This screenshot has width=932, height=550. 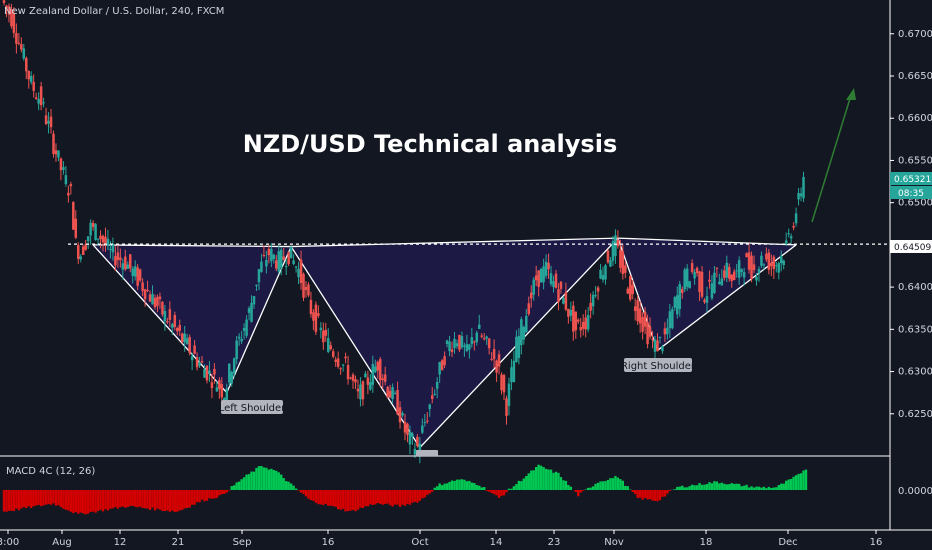 What do you see at coordinates (9, 542) in the screenshot?
I see `time-tick-label: 3:00` at bounding box center [9, 542].